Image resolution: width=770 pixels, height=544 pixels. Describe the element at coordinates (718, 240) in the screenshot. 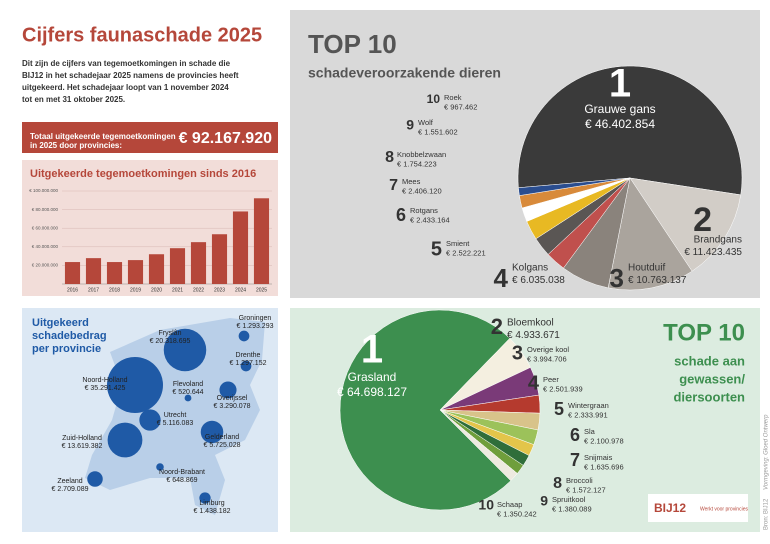

I see `slice-name: Brandgans` at that location.